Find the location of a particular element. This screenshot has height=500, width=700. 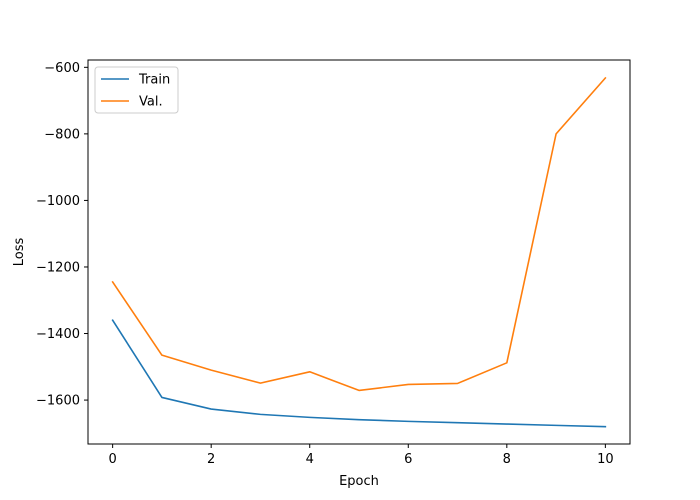

y-tick-label: −1200 is located at coordinates (58, 267).